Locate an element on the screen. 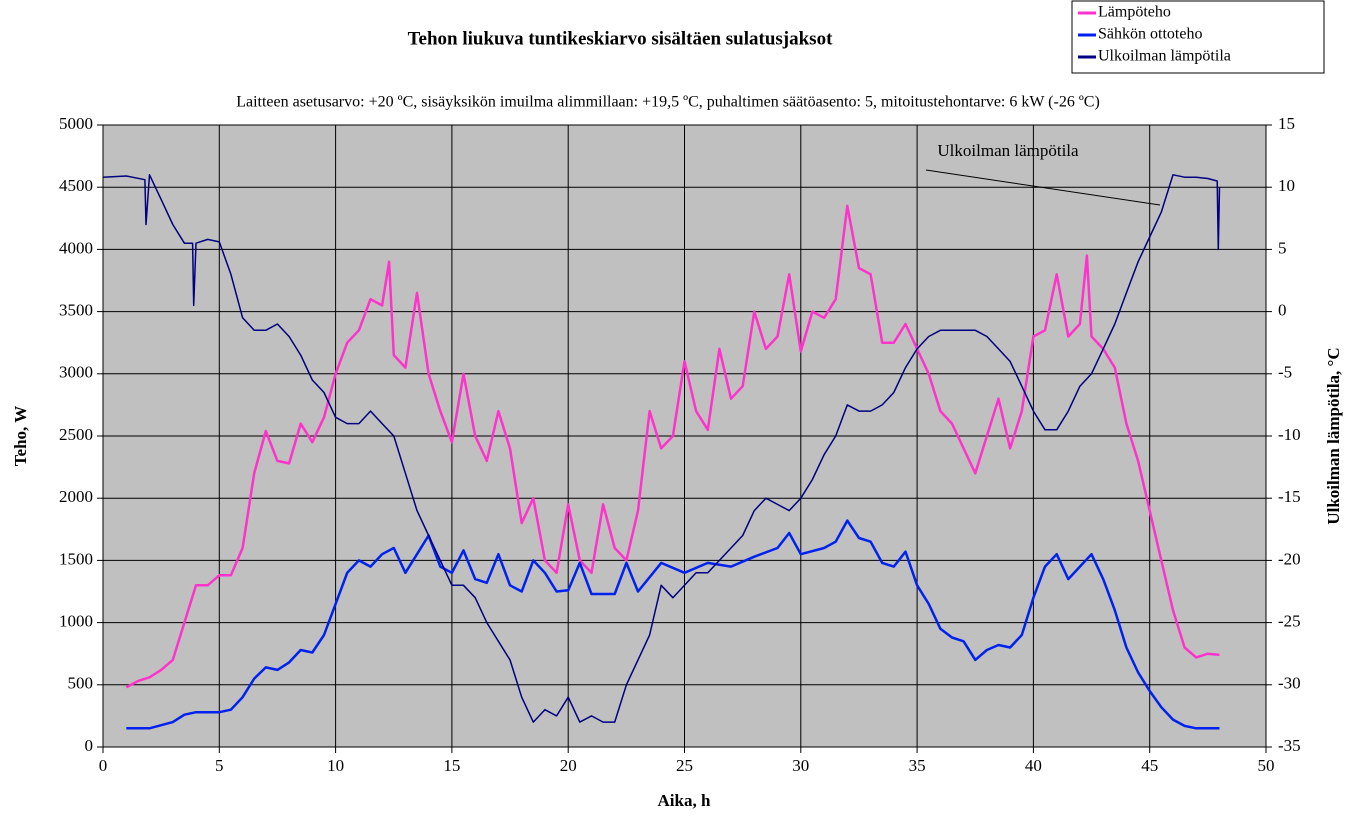 The width and height of the screenshot is (1357, 820). y2-axis-label: Ulkoilman lämpötila, °C is located at coordinates (1333, 435).